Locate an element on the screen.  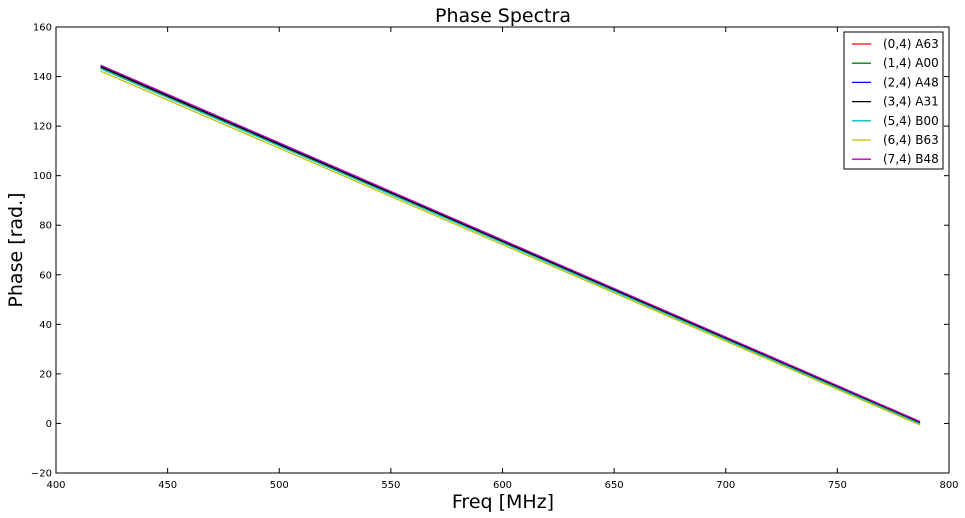
x-tick-label: 800 is located at coordinates (948, 485).